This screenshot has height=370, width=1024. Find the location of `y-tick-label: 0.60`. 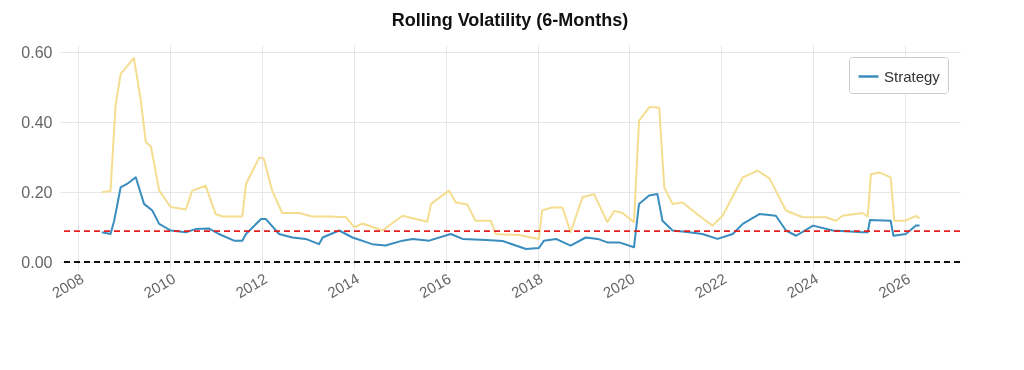

y-tick-label: 0.60 is located at coordinates (37, 52).